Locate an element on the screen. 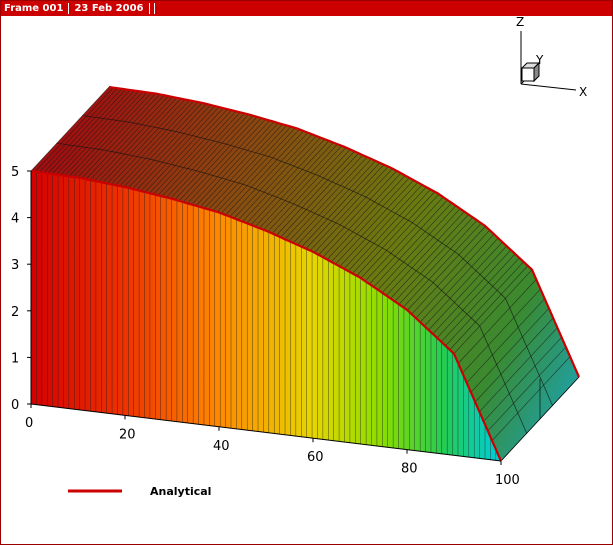 The height and width of the screenshot is (545, 613). triad-cube-front is located at coordinates (528, 74).